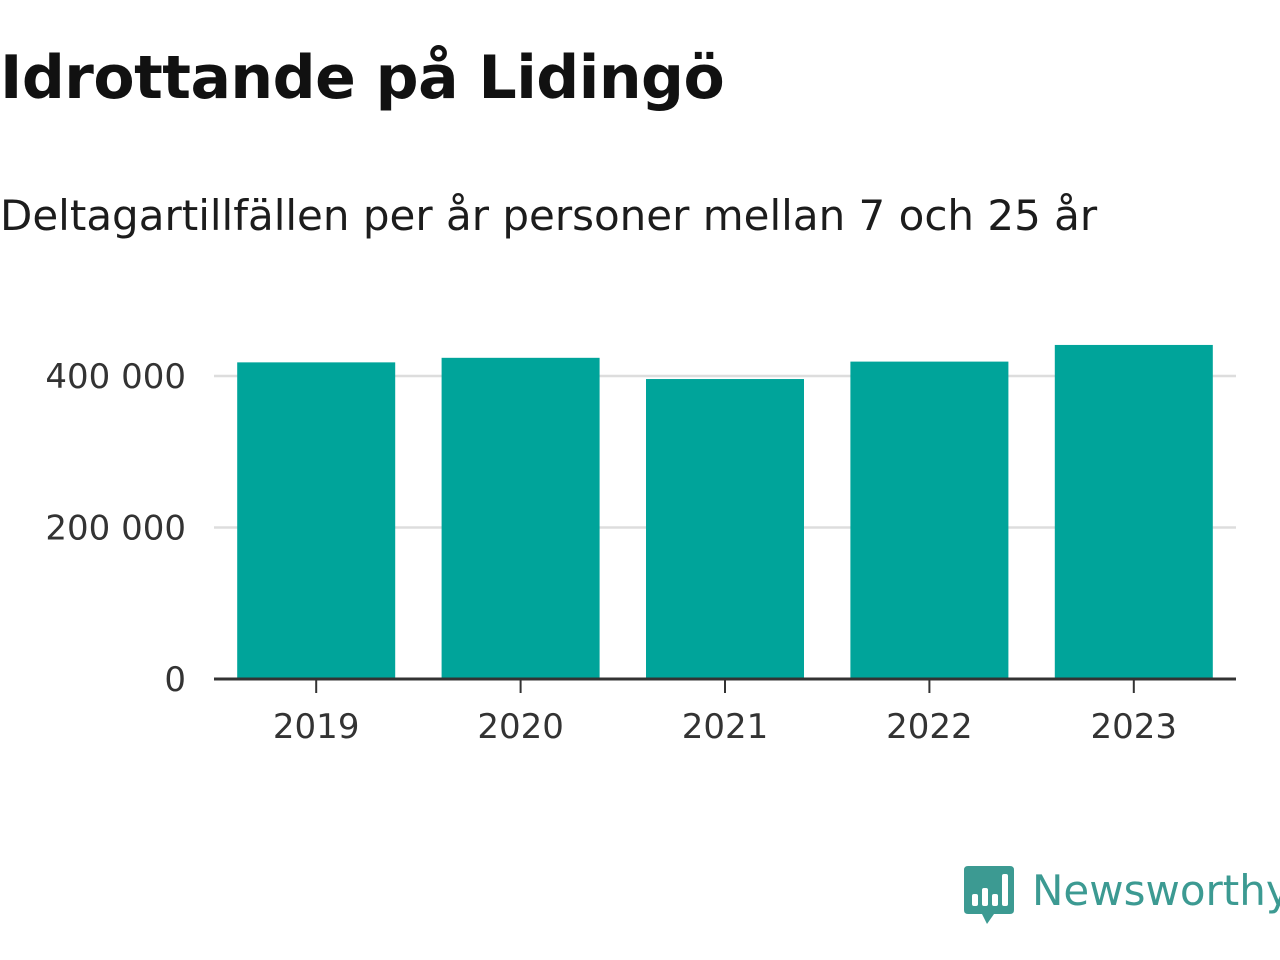 Image resolution: width=1280 pixels, height=960 pixels. I want to click on x-tick-label: 2022, so click(929, 727).